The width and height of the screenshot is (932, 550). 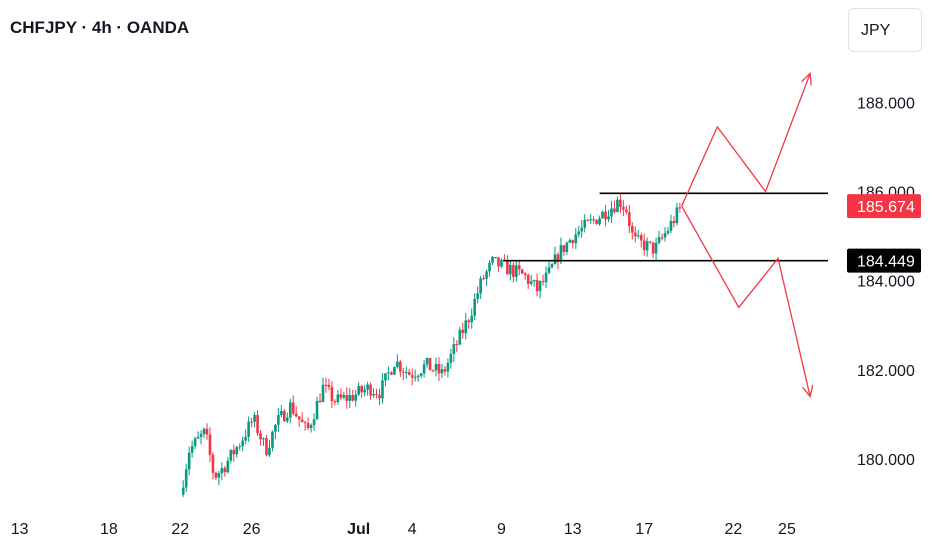 I want to click on svg-text: 184.449, so click(x=886, y=262).